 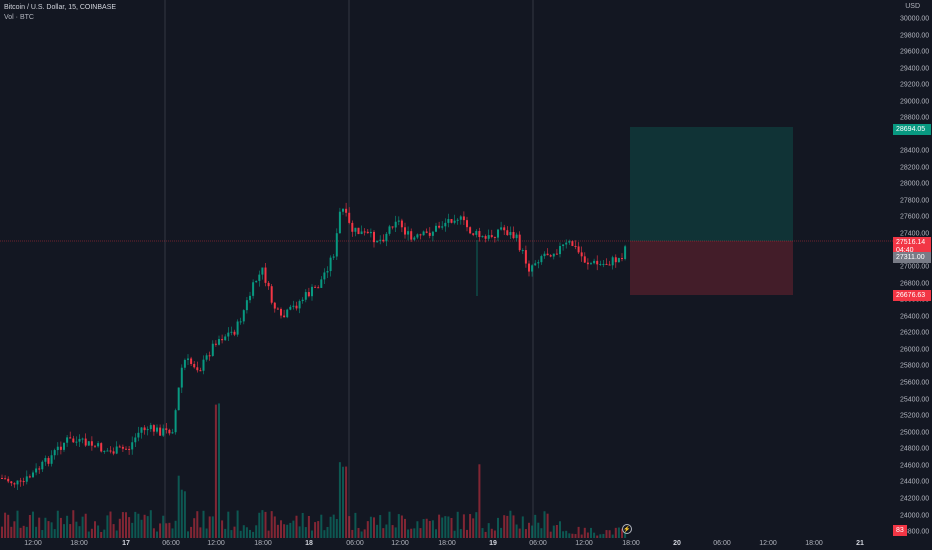 What do you see at coordinates (915, 499) in the screenshot?
I see `price-tick: 24200.00` at bounding box center [915, 499].